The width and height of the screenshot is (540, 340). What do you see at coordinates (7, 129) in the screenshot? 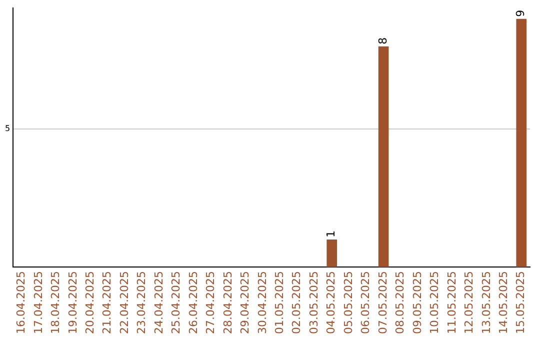
I see `y-tick-label: 5` at bounding box center [7, 129].